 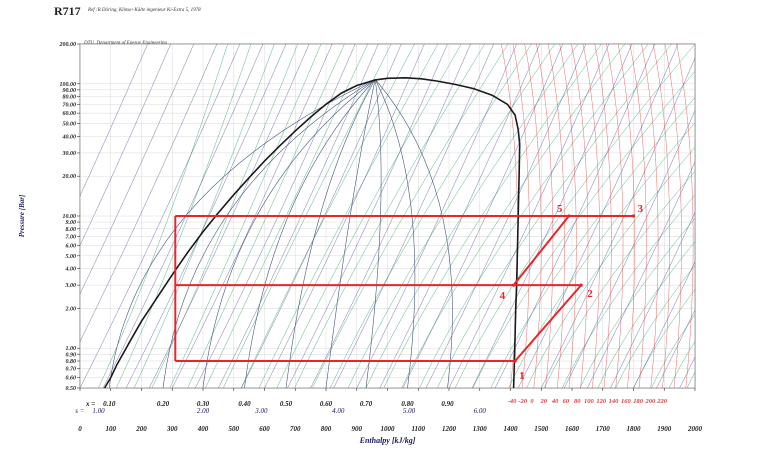 What do you see at coordinates (70, 217) in the screenshot?
I see `y-tick-label: 10.00` at bounding box center [70, 217].